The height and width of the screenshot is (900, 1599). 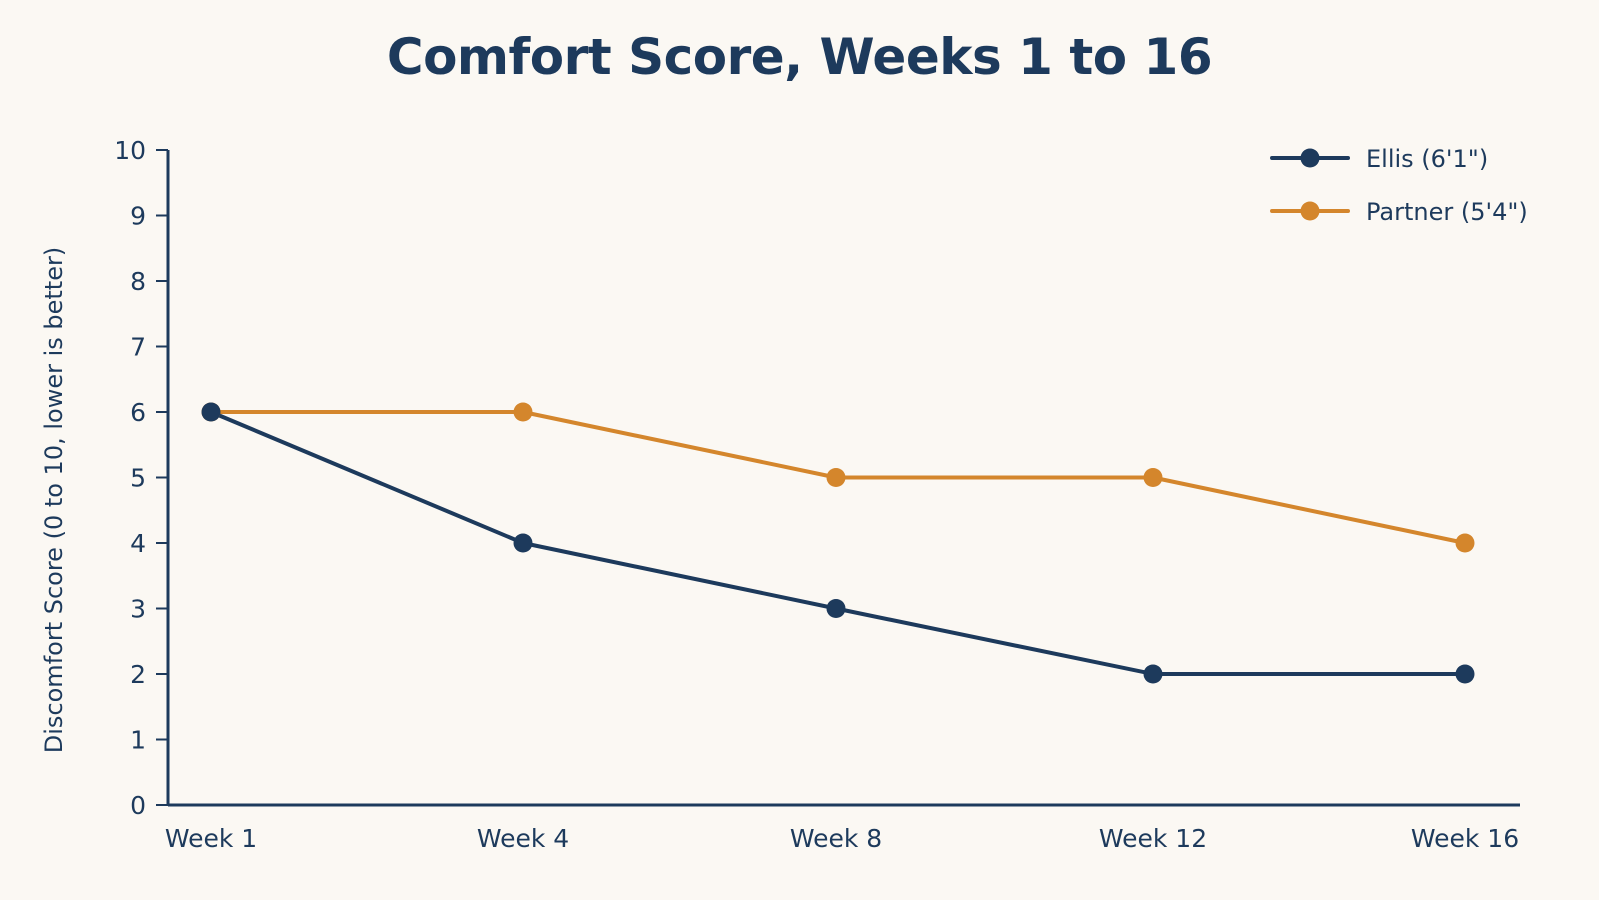 What do you see at coordinates (1465, 838) in the screenshot?
I see `x-tick-label: Week 16` at bounding box center [1465, 838].